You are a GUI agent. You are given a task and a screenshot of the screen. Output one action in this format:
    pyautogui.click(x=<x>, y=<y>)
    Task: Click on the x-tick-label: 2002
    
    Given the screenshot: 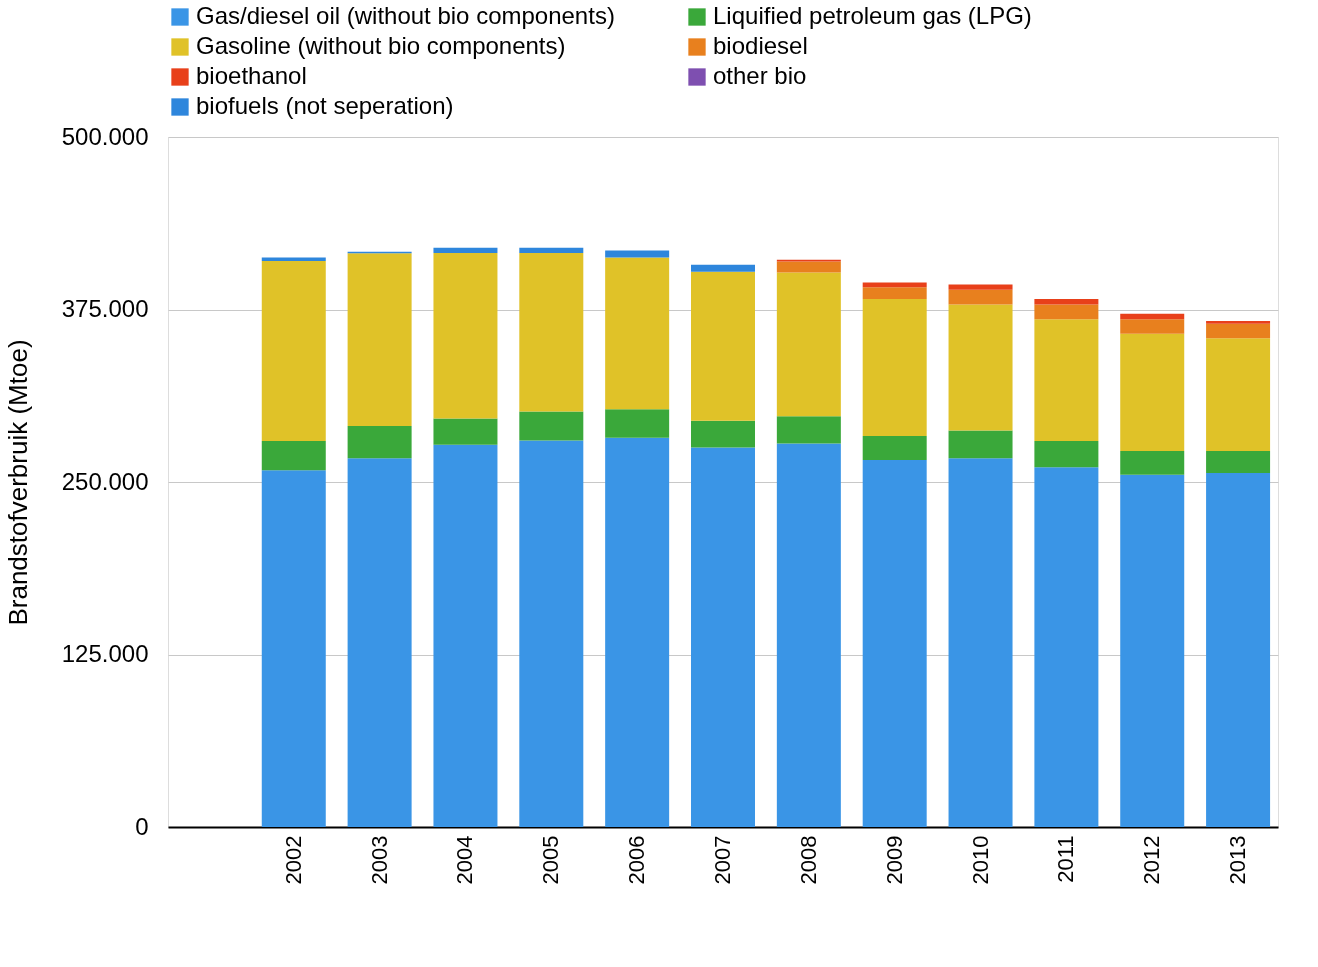 What is the action you would take?
    pyautogui.click(x=293, y=860)
    